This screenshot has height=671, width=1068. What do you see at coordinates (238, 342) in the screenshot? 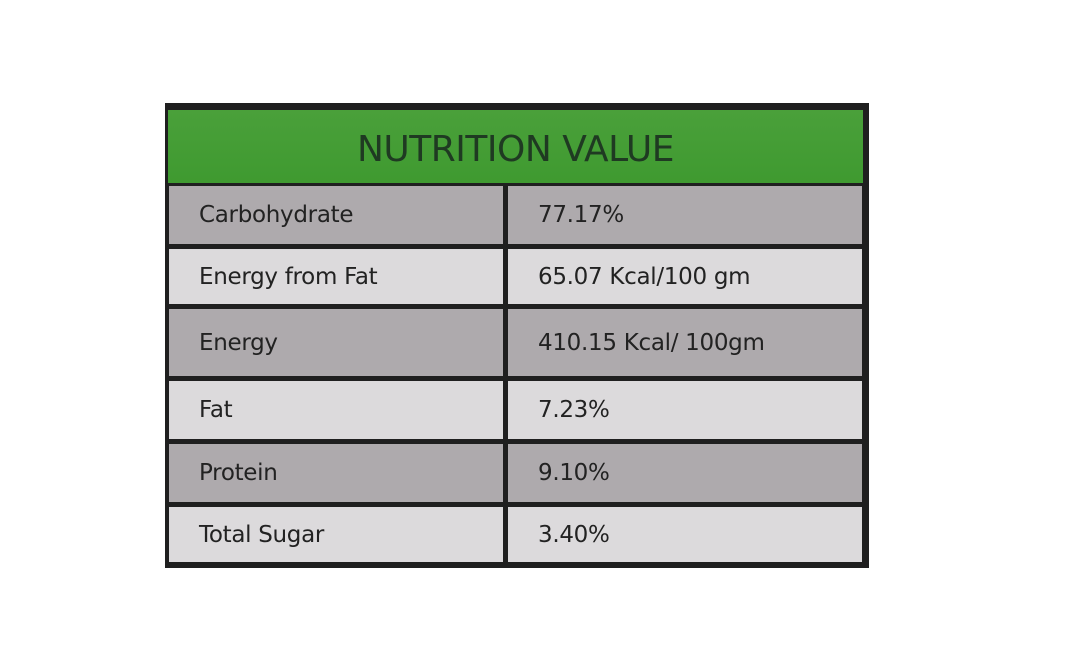
I see `nutrient-label: Energy` at bounding box center [238, 342].